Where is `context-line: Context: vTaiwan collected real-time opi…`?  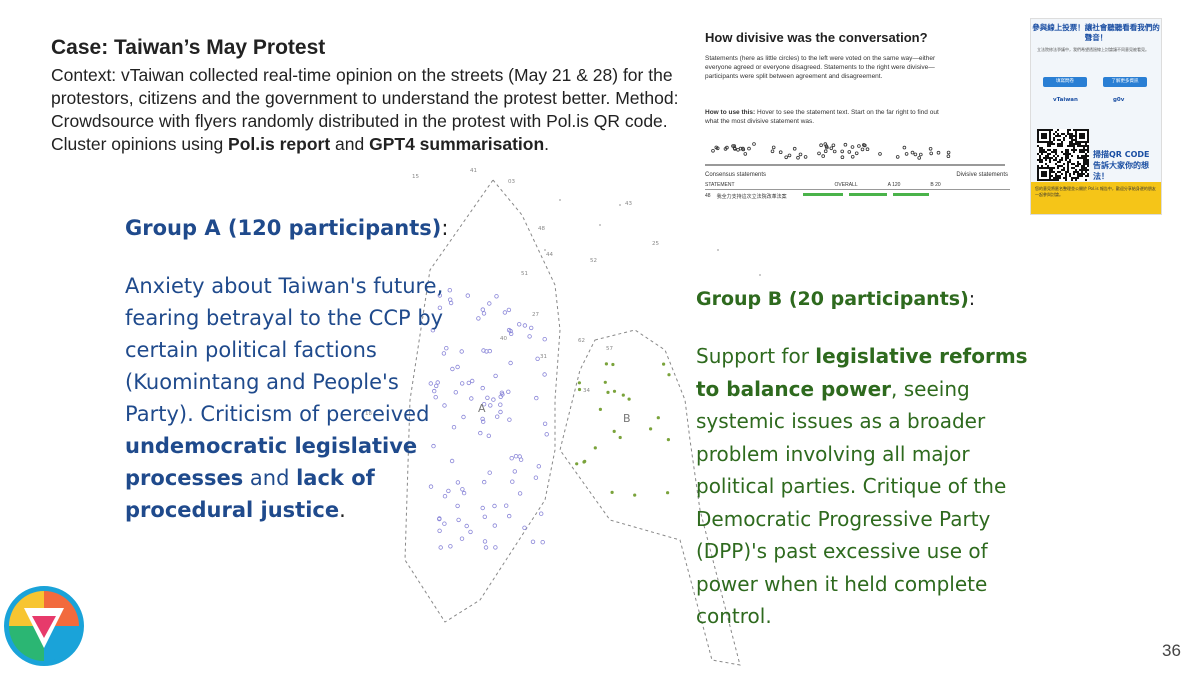
context-line: Context: vTaiwan collected real-time opi… is located at coordinates (362, 86).